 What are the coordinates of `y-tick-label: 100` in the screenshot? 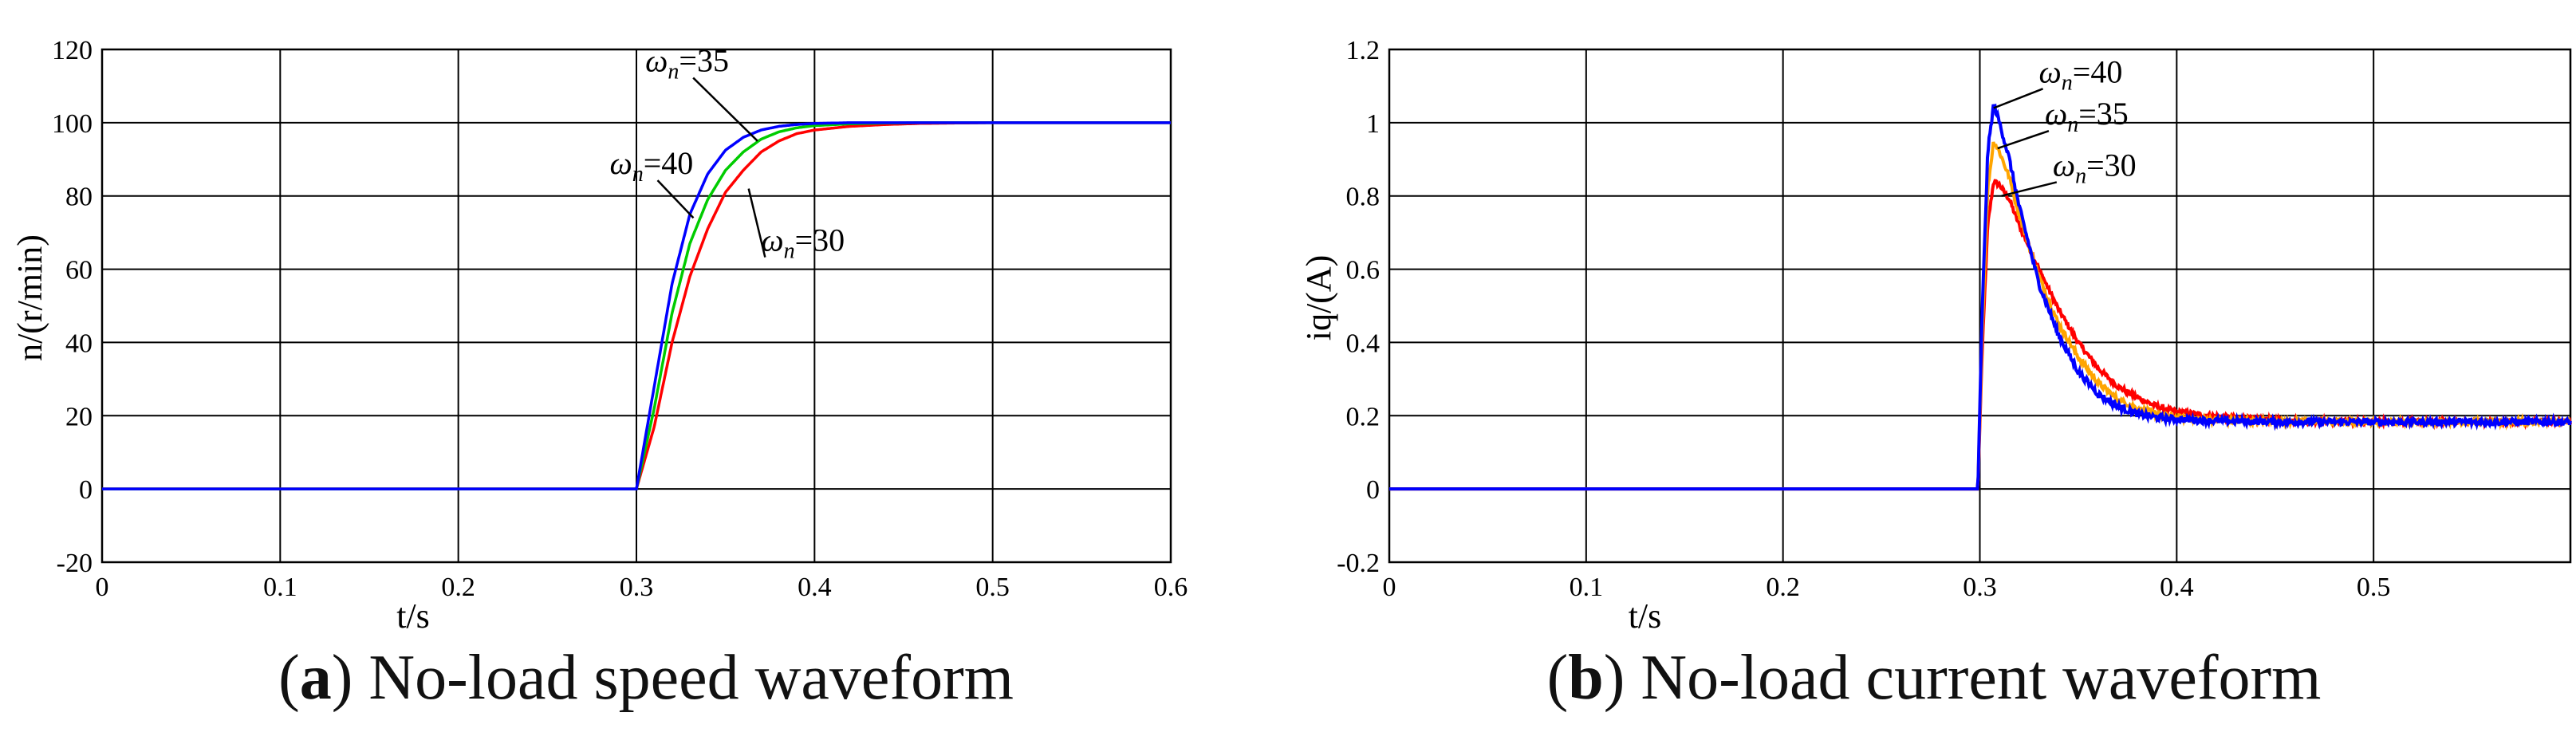 It's located at (72, 124).